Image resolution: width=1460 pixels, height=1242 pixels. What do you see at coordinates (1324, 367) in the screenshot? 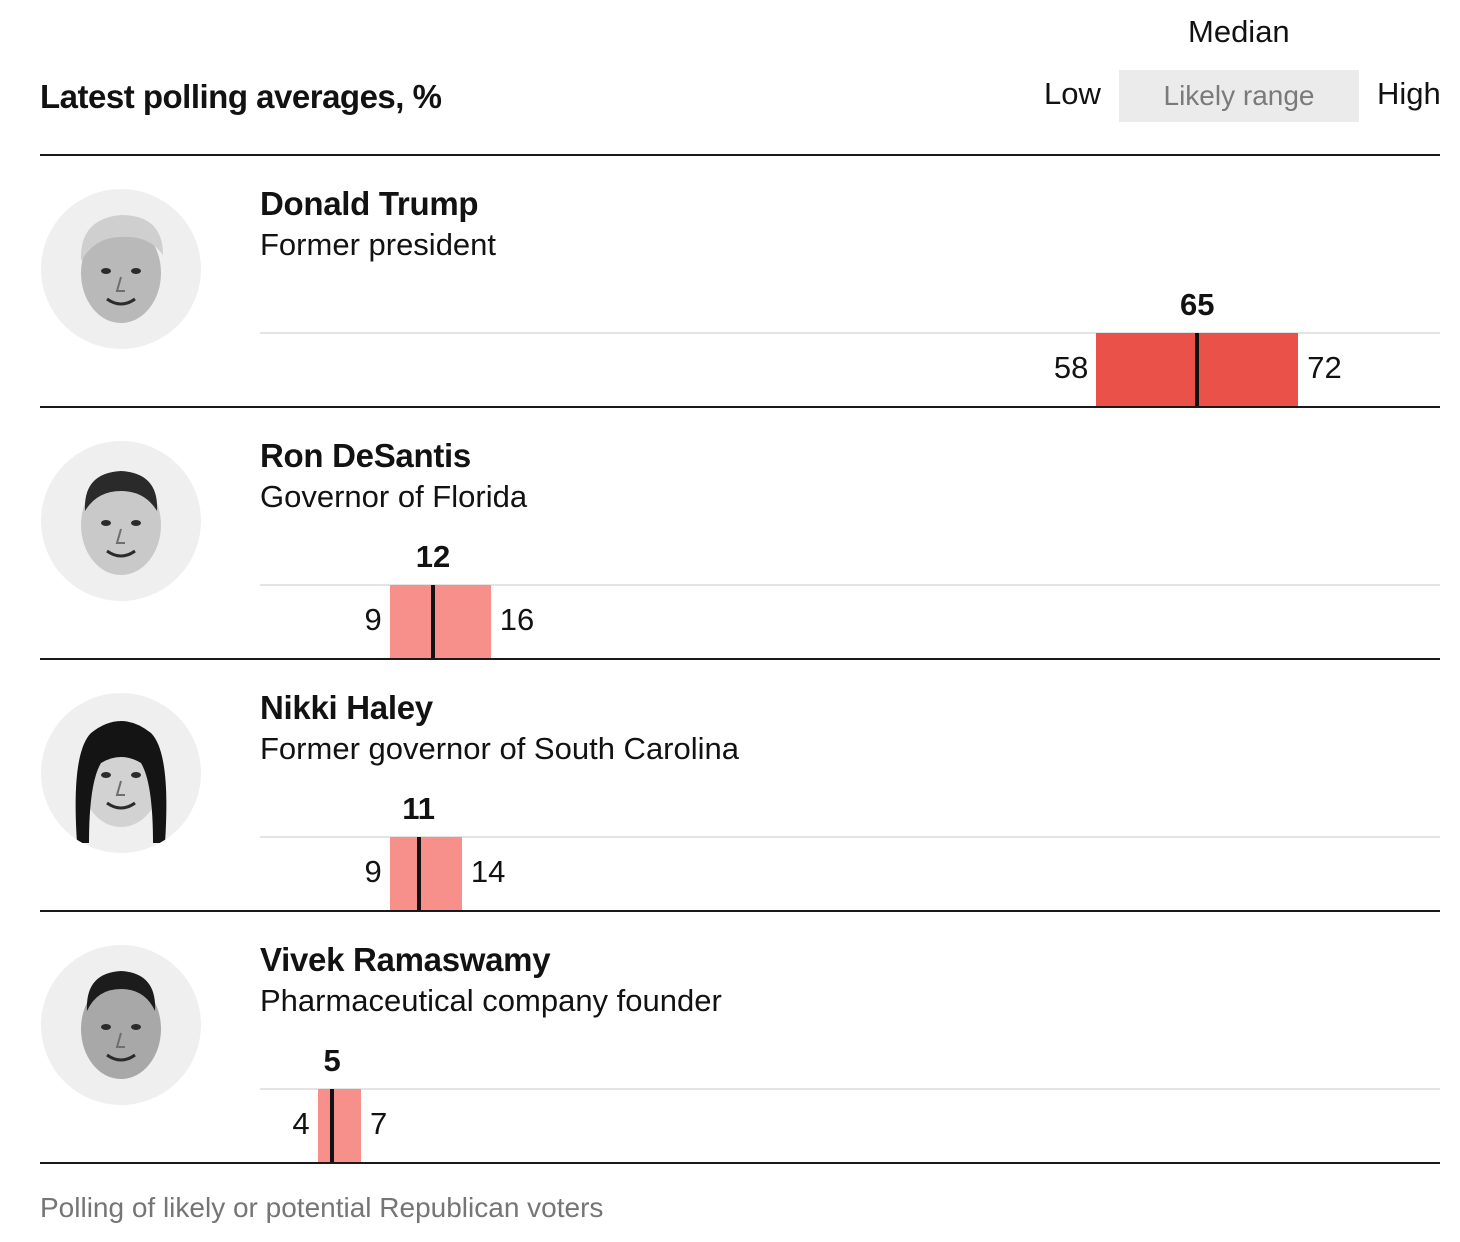
I see `high-value-label: 72` at bounding box center [1324, 367].